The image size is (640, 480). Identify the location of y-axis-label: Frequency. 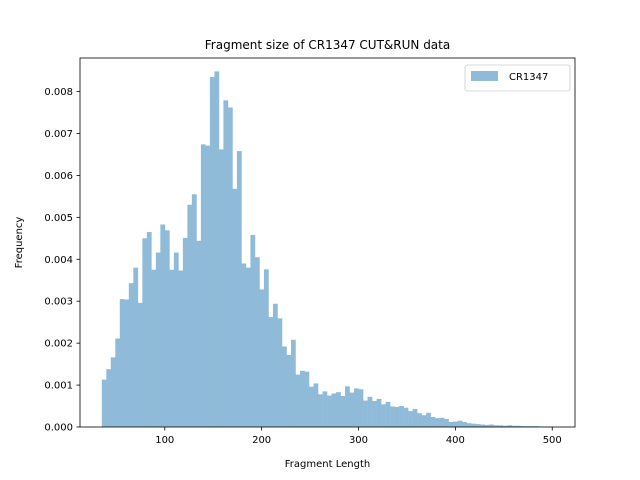
(19, 243).